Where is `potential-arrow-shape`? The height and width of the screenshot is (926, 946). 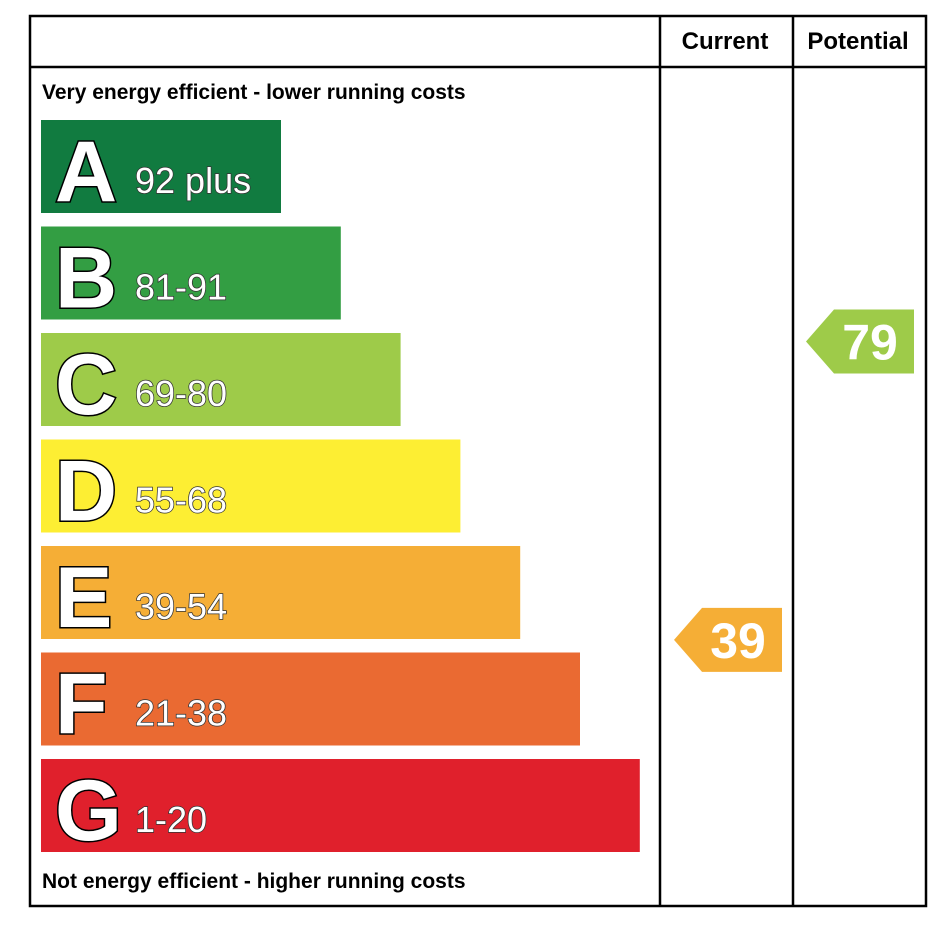
potential-arrow-shape is located at coordinates (860, 341).